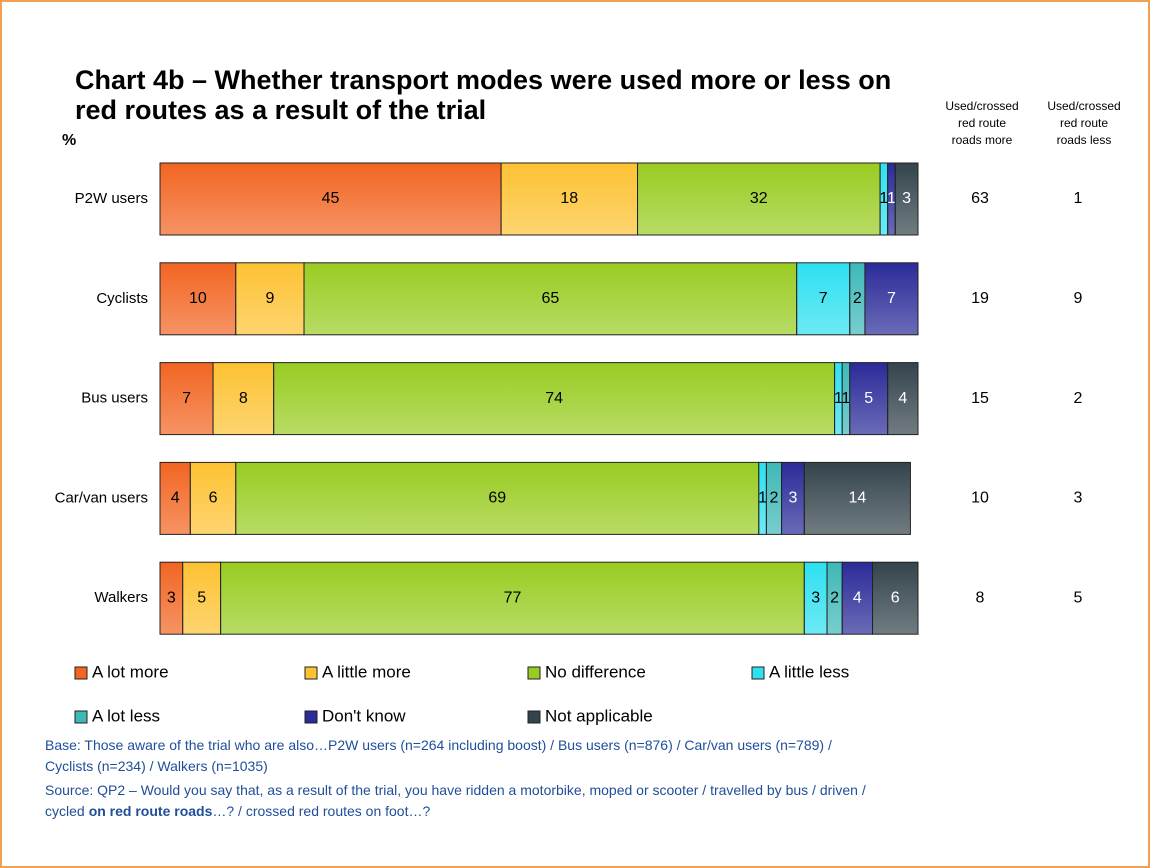 This screenshot has height=868, width=1150. I want to click on legend-label: Not applicable, so click(599, 715).